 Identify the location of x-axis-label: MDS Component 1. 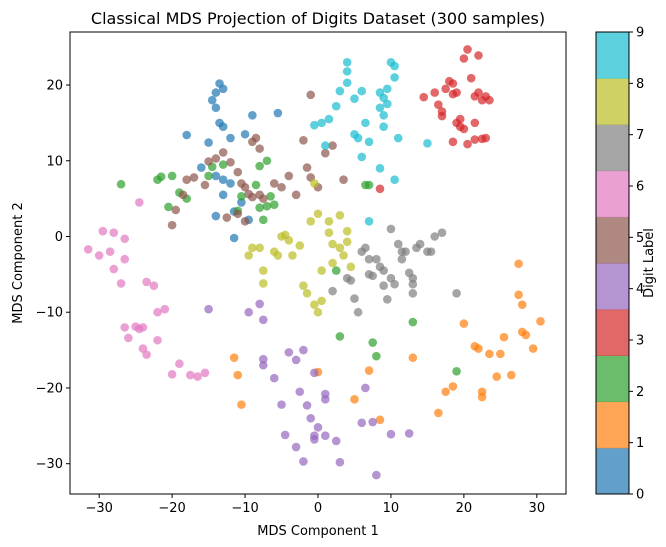
(318, 531).